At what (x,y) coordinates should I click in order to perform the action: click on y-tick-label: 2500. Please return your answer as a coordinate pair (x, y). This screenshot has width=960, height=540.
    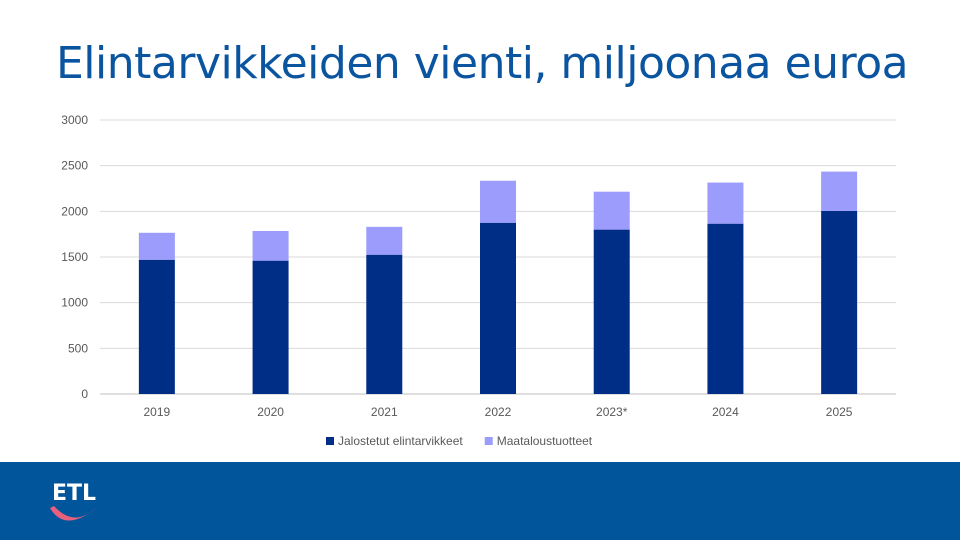
    Looking at the image, I should click on (74, 166).